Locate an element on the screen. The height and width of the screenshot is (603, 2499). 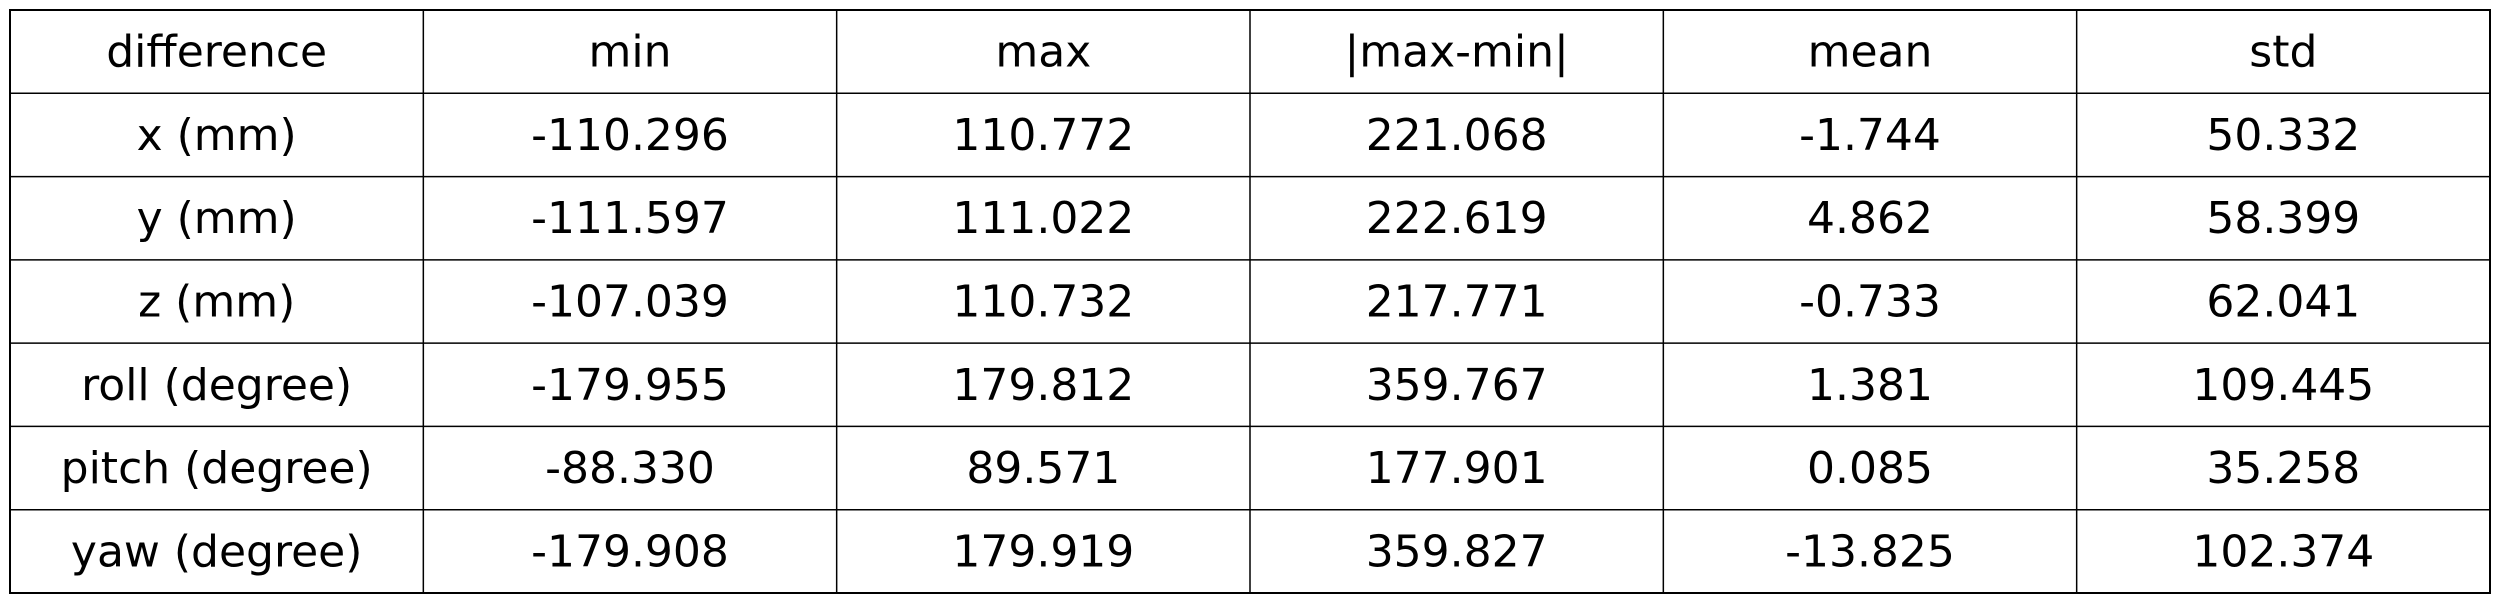
table-cell: 179.919 is located at coordinates (1043, 551).